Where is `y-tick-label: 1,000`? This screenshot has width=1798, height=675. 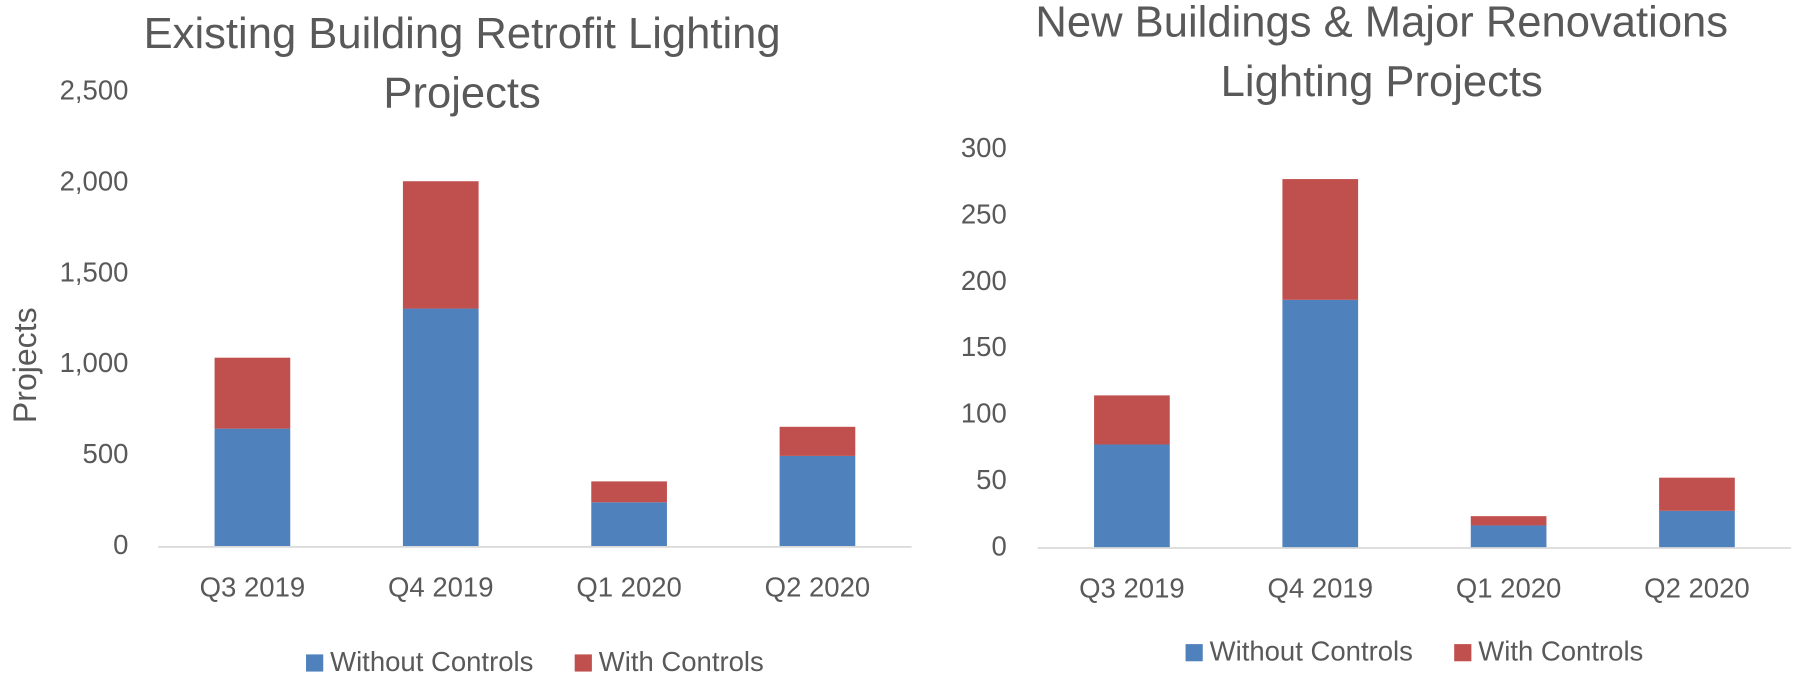 y-tick-label: 1,000 is located at coordinates (94, 362).